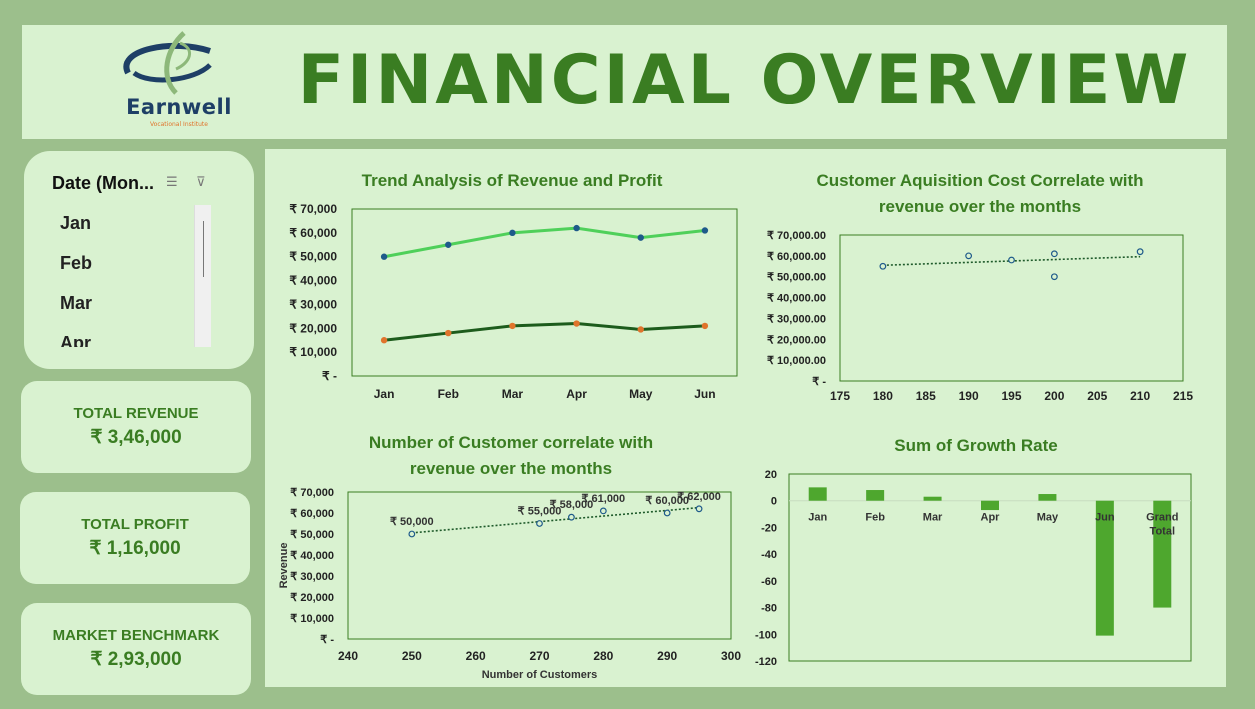 This screenshot has width=1255, height=709. Describe the element at coordinates (476, 656) in the screenshot. I see `chart3-x-tick-label: 260` at that location.